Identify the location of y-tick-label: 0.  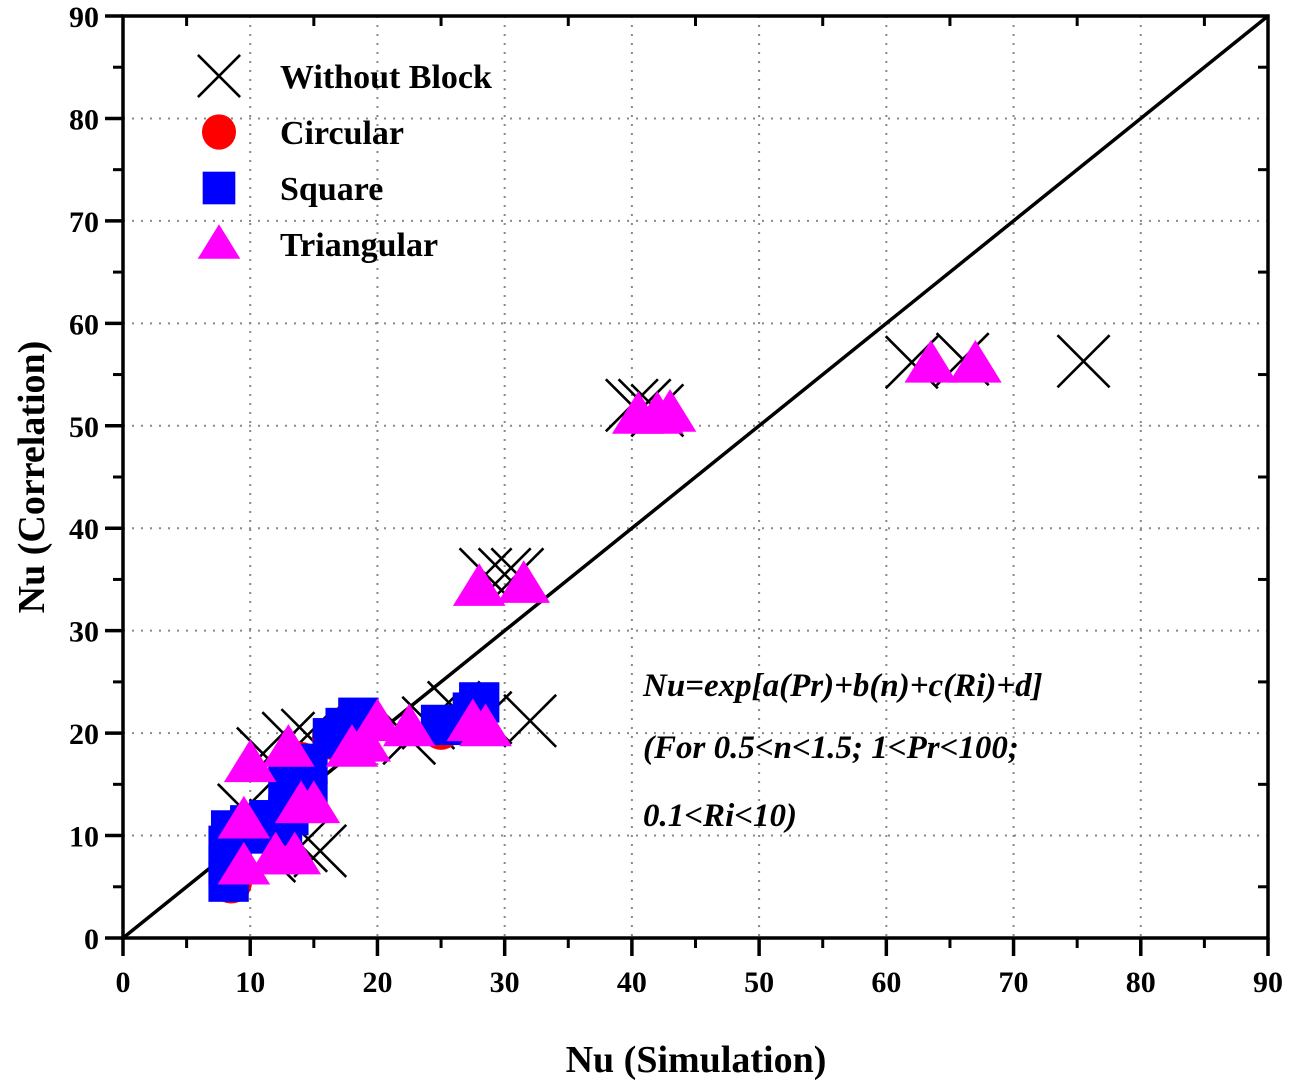
(91, 939).